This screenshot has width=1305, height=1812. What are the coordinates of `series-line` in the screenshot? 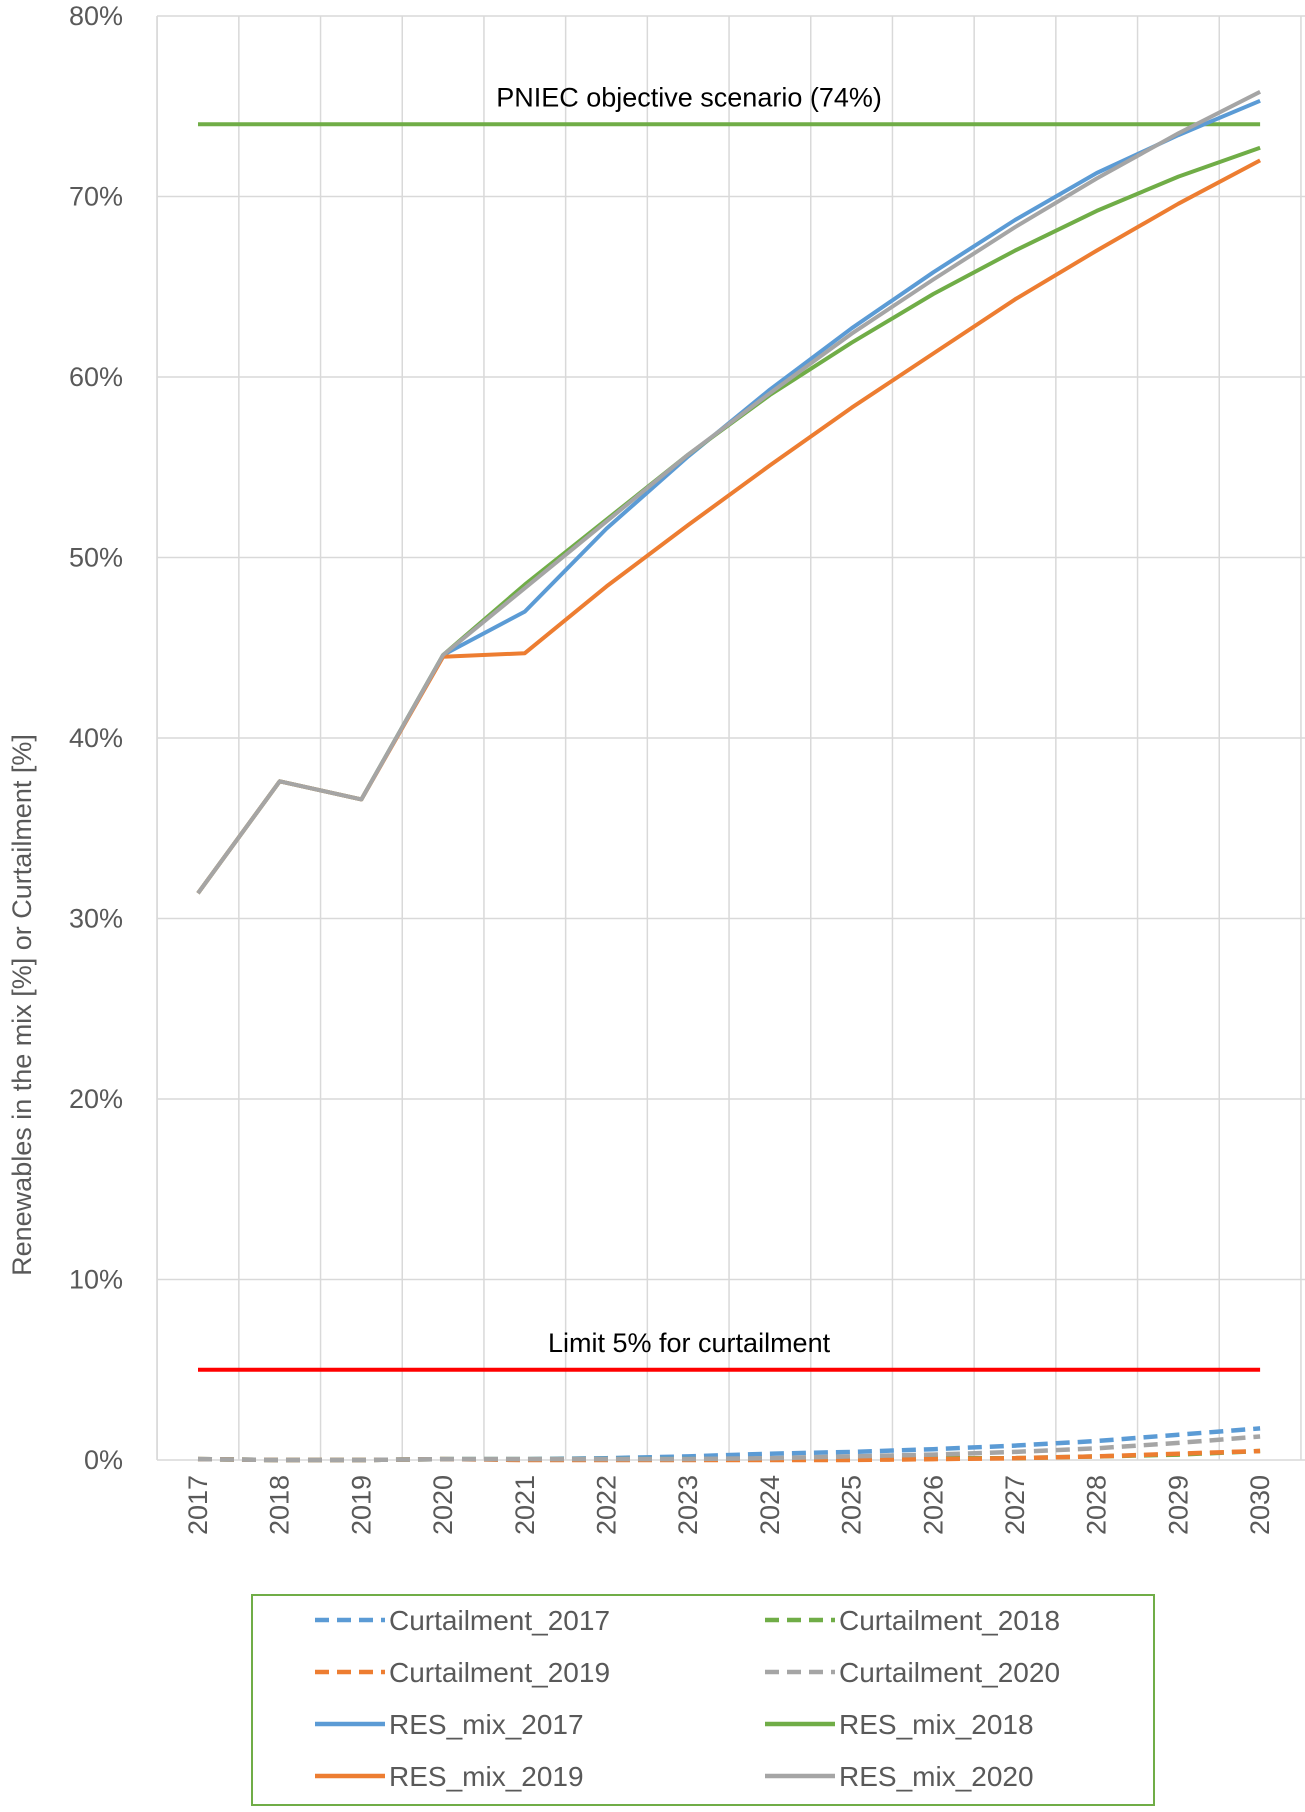 It's located at (729, 1448).